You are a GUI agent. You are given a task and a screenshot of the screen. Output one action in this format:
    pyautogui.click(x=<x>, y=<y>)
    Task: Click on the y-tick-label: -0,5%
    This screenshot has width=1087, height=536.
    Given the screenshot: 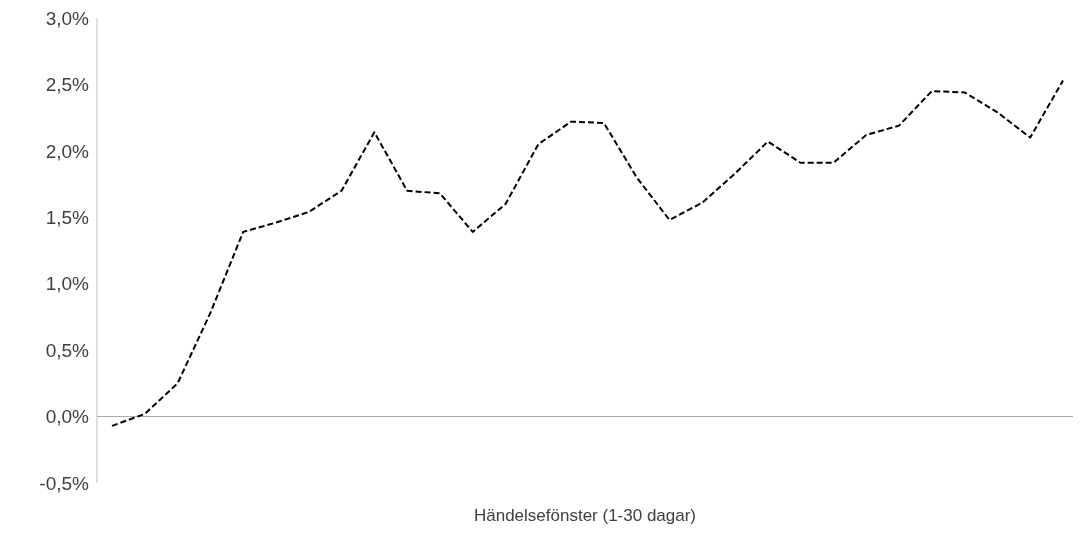 What is the action you would take?
    pyautogui.click(x=64, y=483)
    